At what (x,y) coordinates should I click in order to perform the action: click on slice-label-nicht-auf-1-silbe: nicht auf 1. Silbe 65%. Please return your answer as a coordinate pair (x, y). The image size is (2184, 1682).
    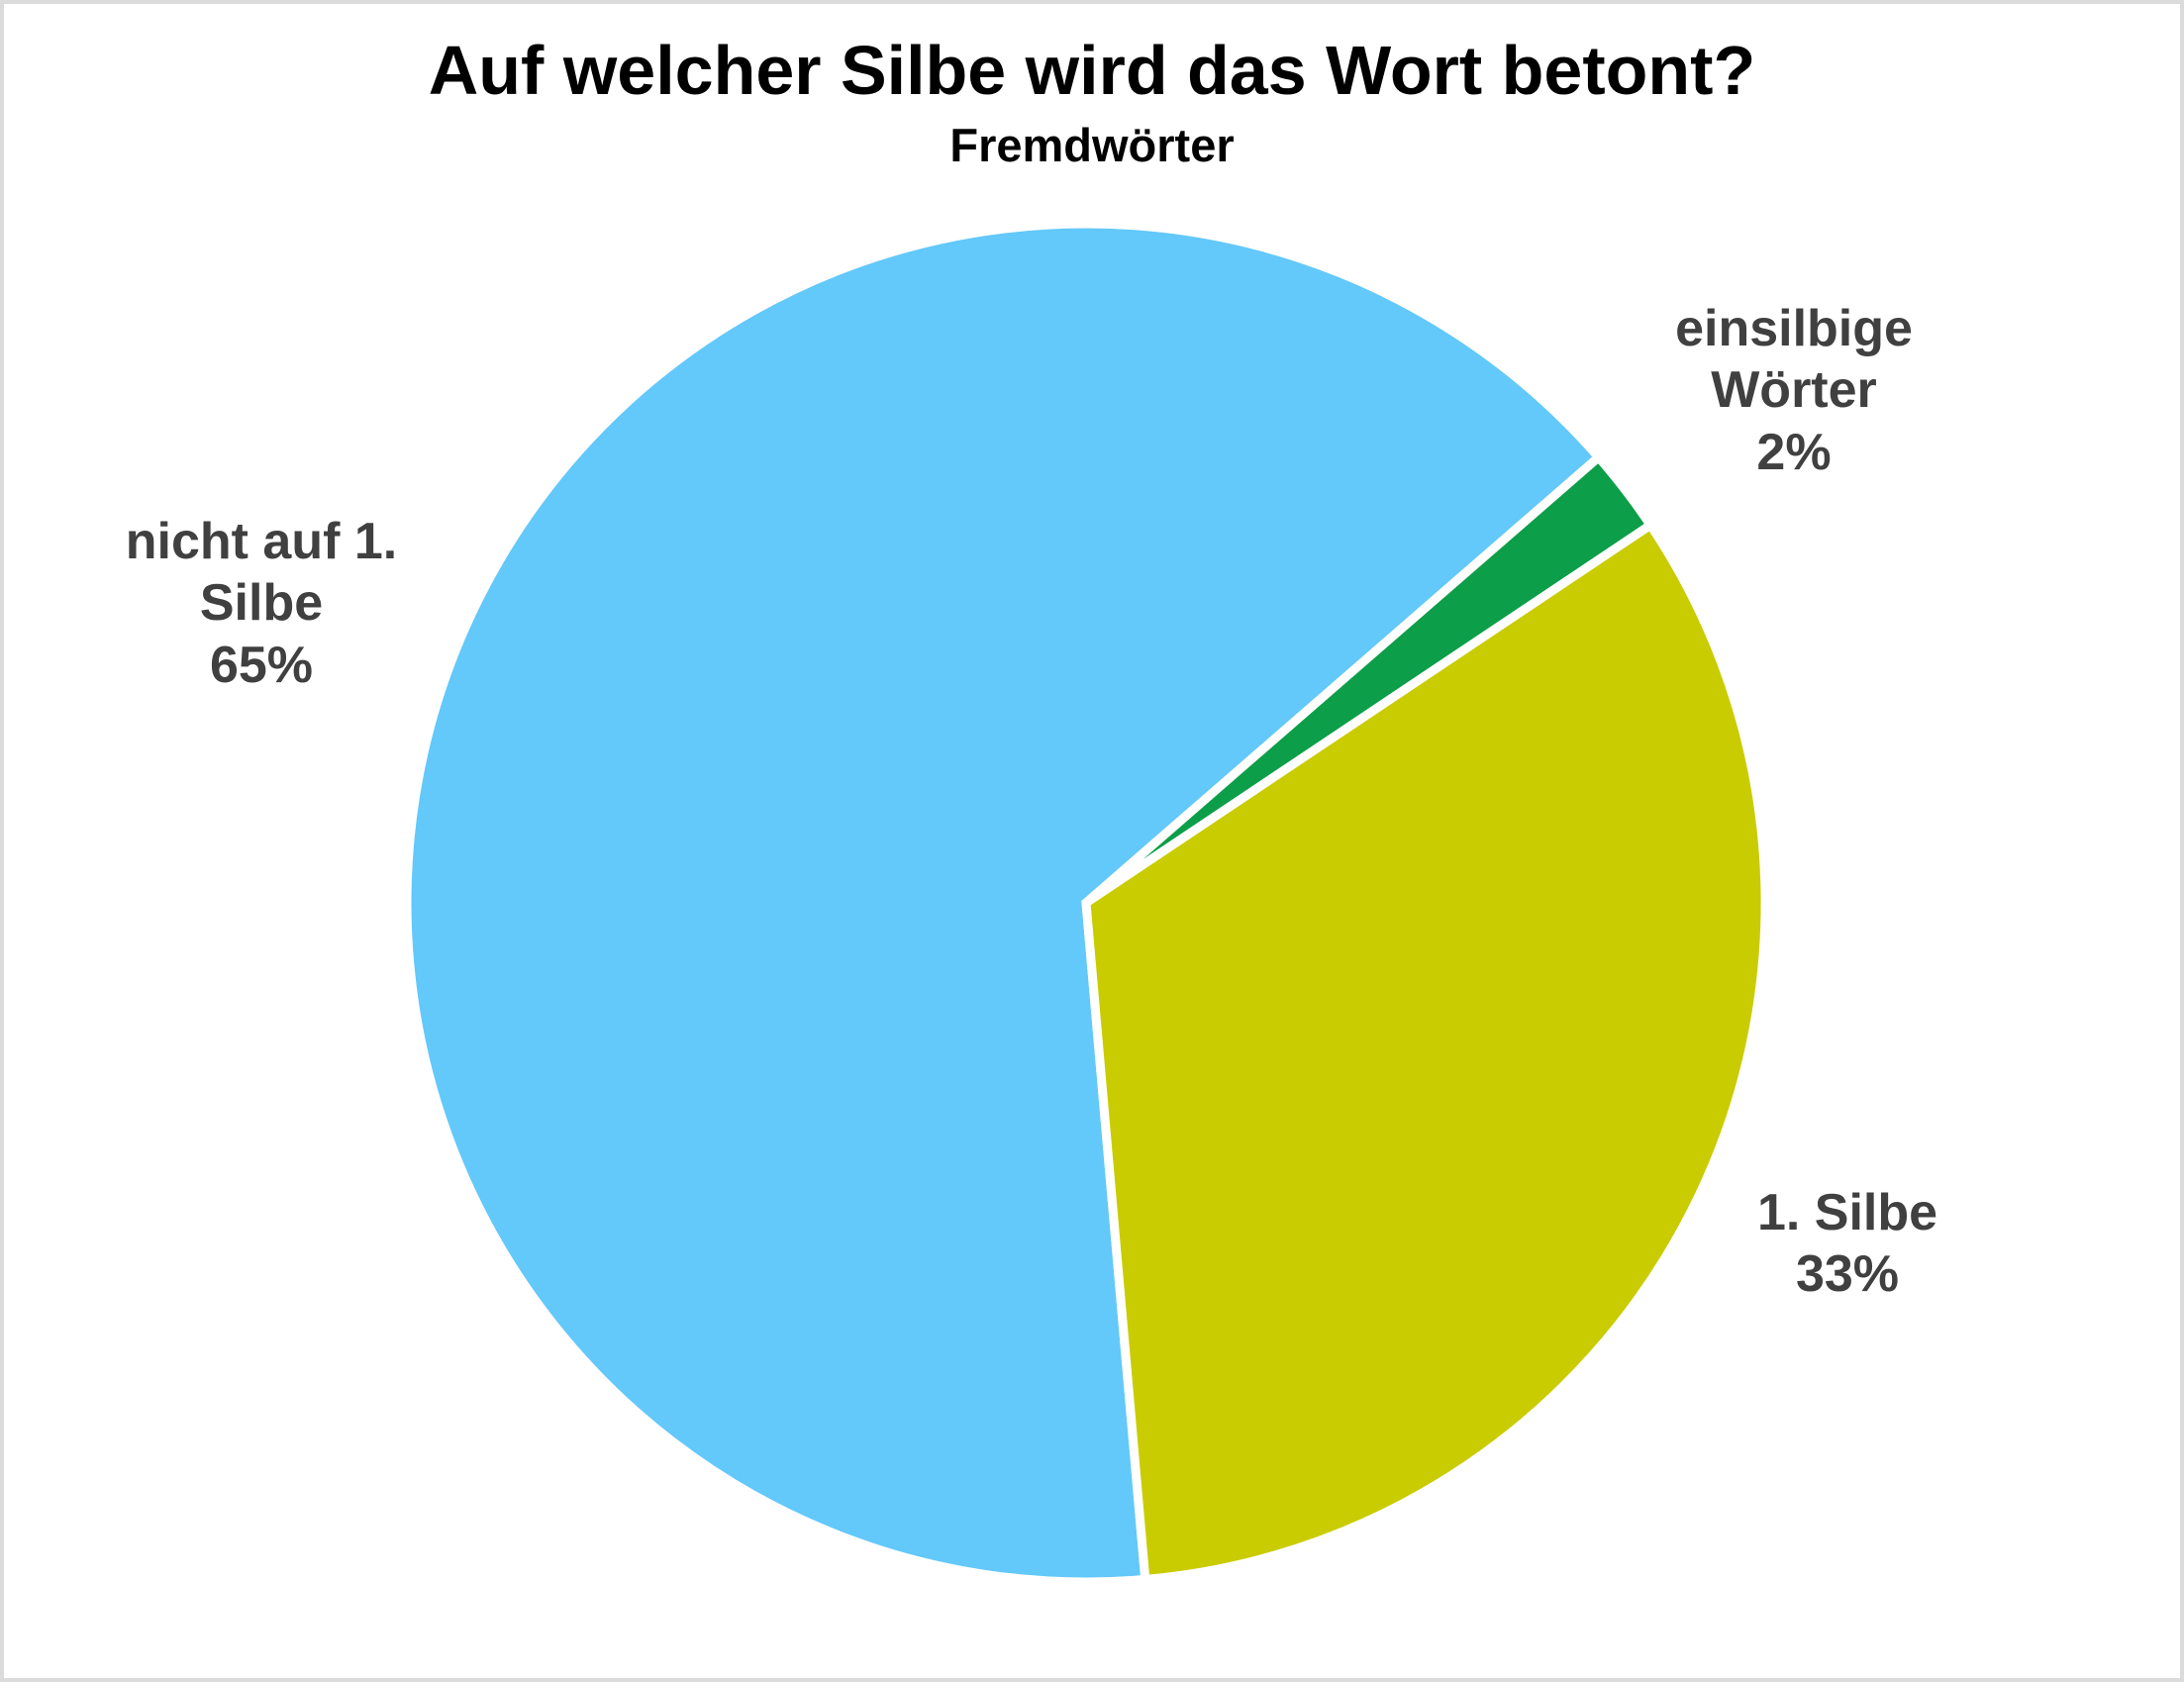
    Looking at the image, I should click on (261, 603).